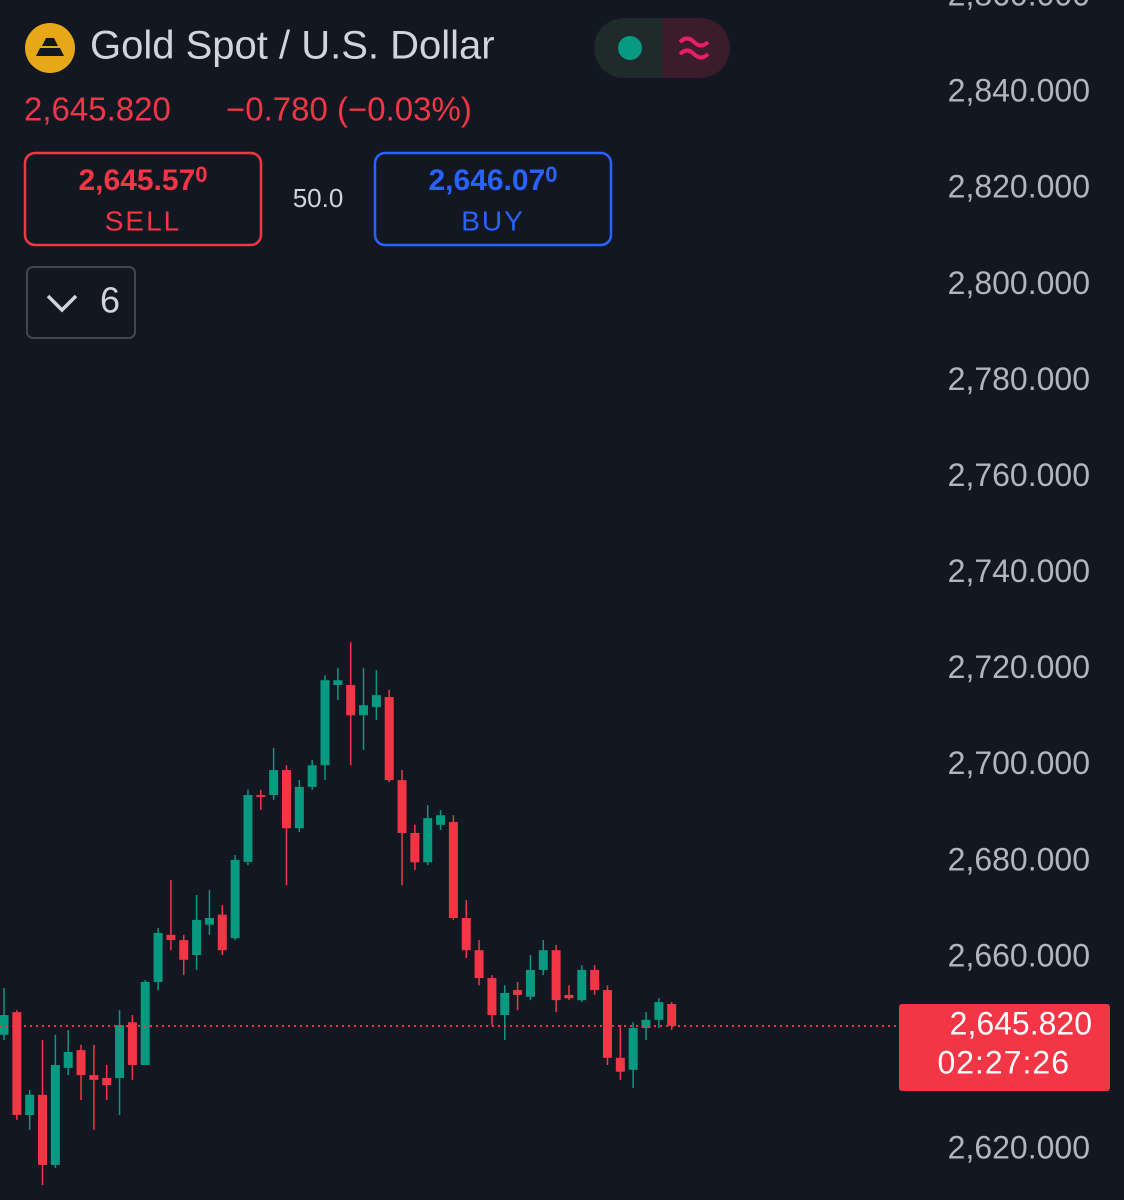 The image size is (1124, 1200). What do you see at coordinates (318, 198) in the screenshot?
I see `spread: 50.0` at bounding box center [318, 198].